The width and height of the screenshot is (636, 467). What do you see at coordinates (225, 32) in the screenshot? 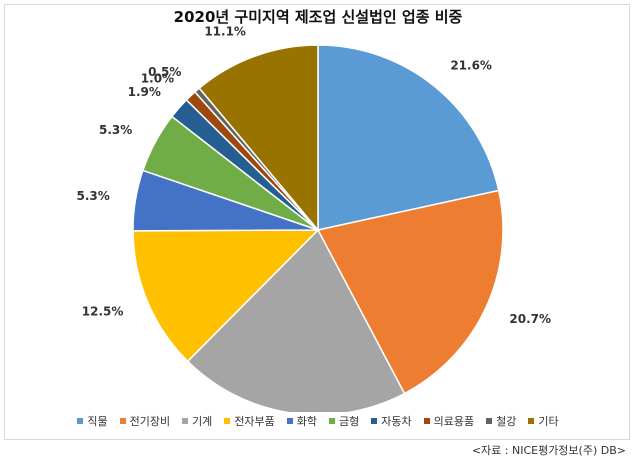
I see `data-label-10: 11.1%` at bounding box center [225, 32].